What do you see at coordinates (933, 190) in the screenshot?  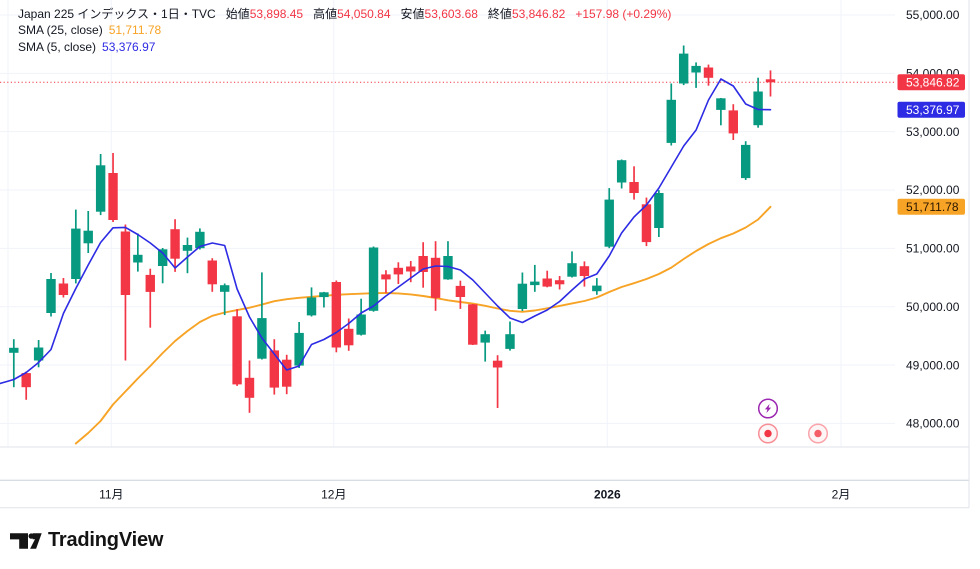 I see `price-tick-label: 52,000.00` at bounding box center [933, 190].